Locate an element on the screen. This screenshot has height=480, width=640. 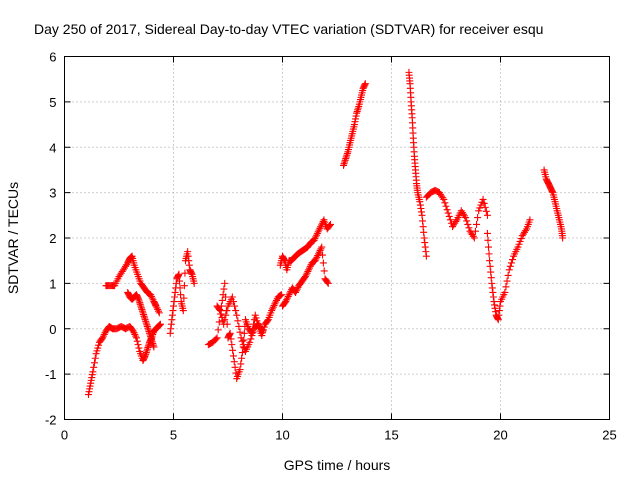
series-track-m is located at coordinates (553, 204).